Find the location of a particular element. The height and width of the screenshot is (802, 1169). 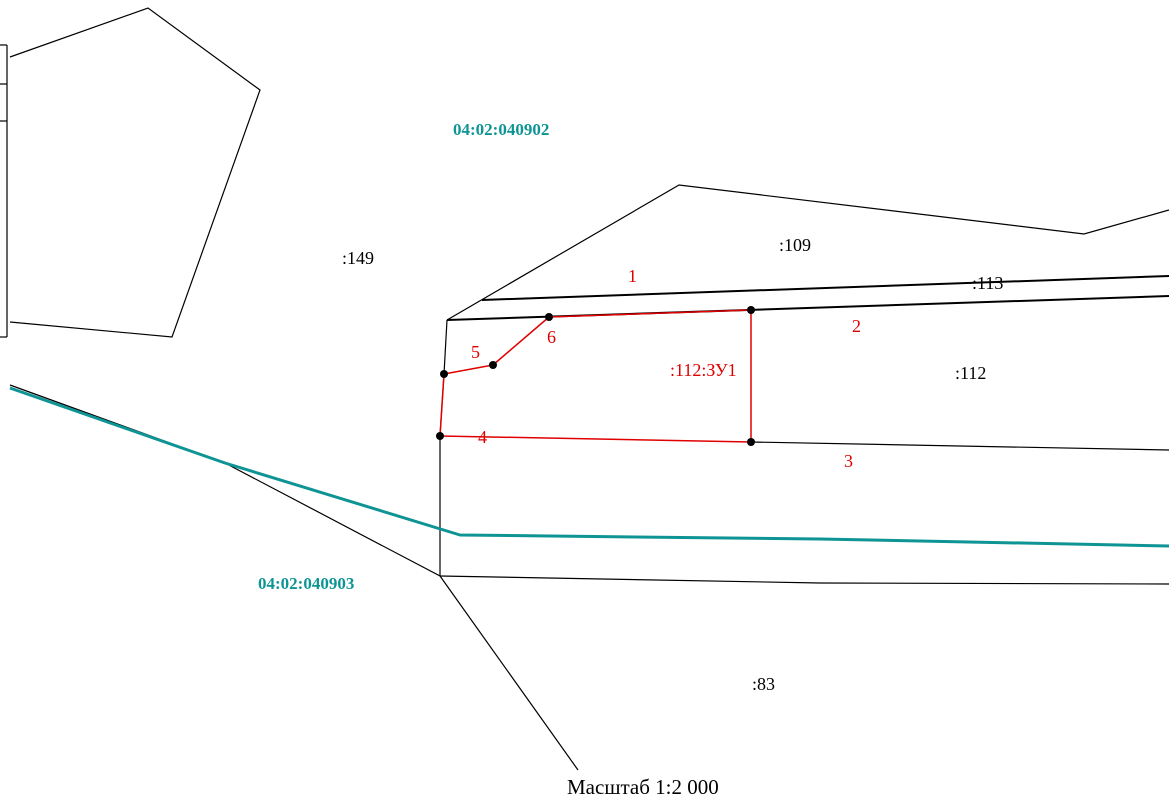

parcel-109-boundary is located at coordinates (807, 252).